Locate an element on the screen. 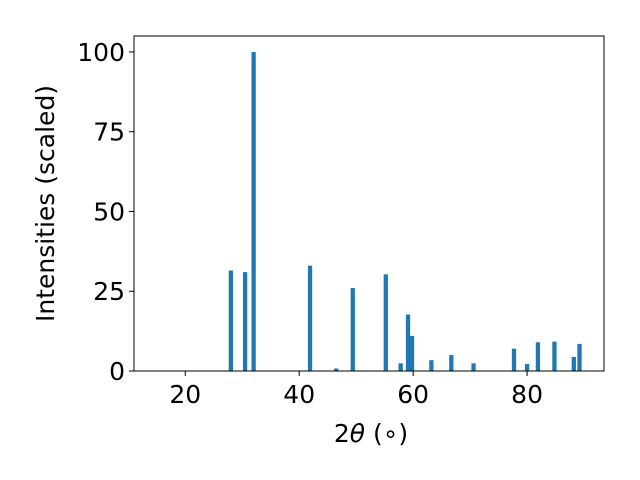 The width and height of the screenshot is (640, 480). x-tick-label: 40 is located at coordinates (299, 394).